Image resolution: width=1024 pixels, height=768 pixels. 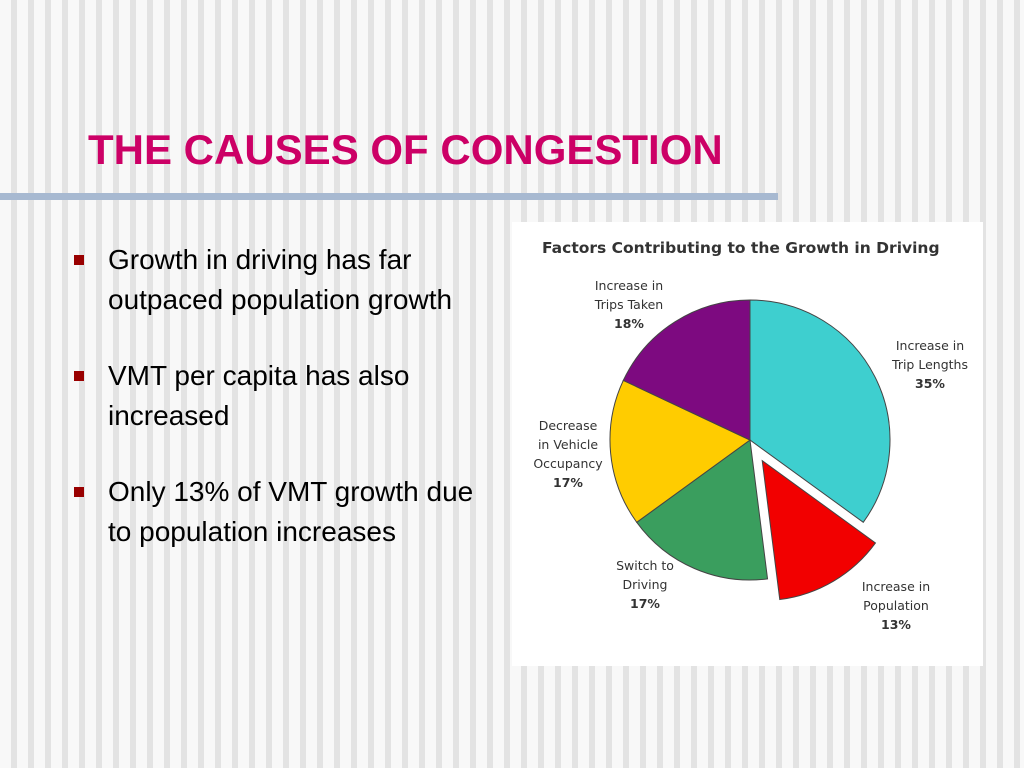 I want to click on slice-label: Increase in Trips Taken 18%, so click(x=628, y=304).